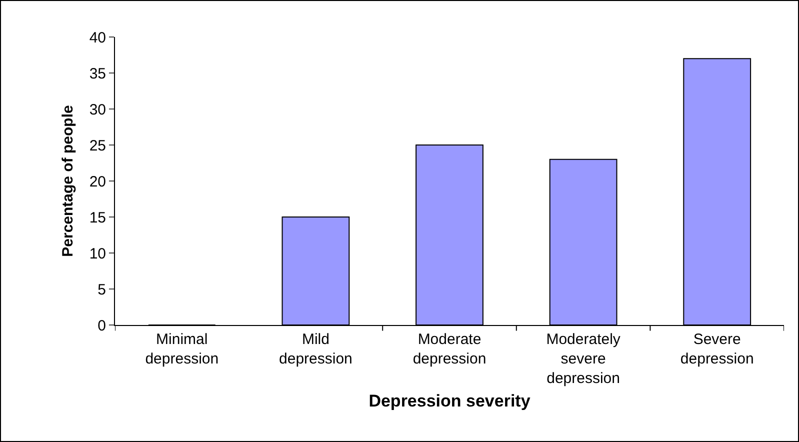 This screenshot has height=442, width=799. I want to click on y-tick-label: 20, so click(97, 181).